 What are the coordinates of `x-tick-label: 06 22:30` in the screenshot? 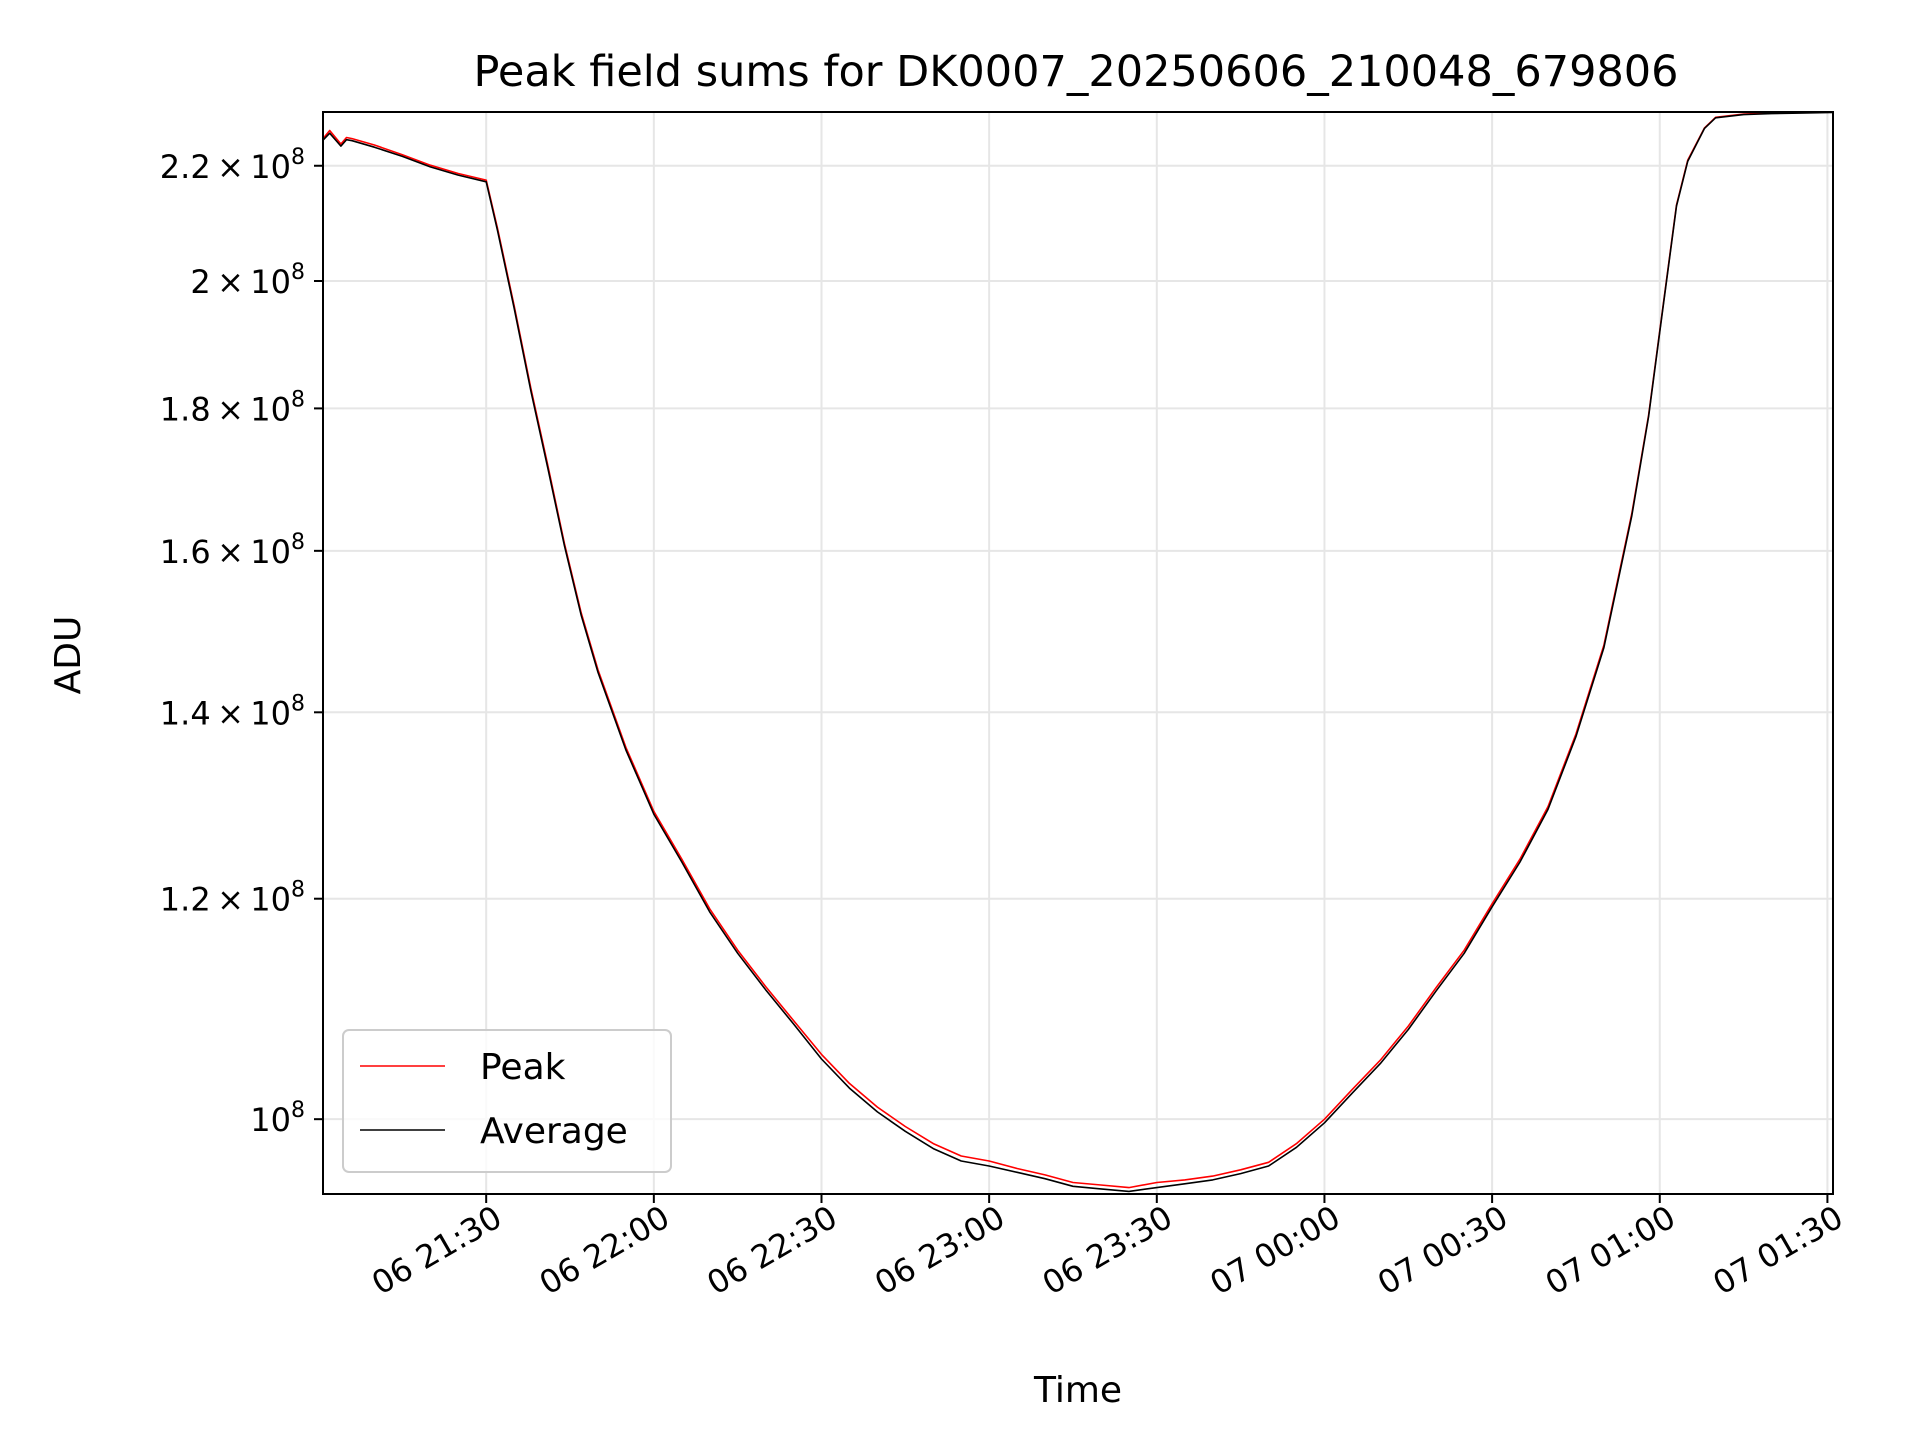 It's located at (772, 1250).